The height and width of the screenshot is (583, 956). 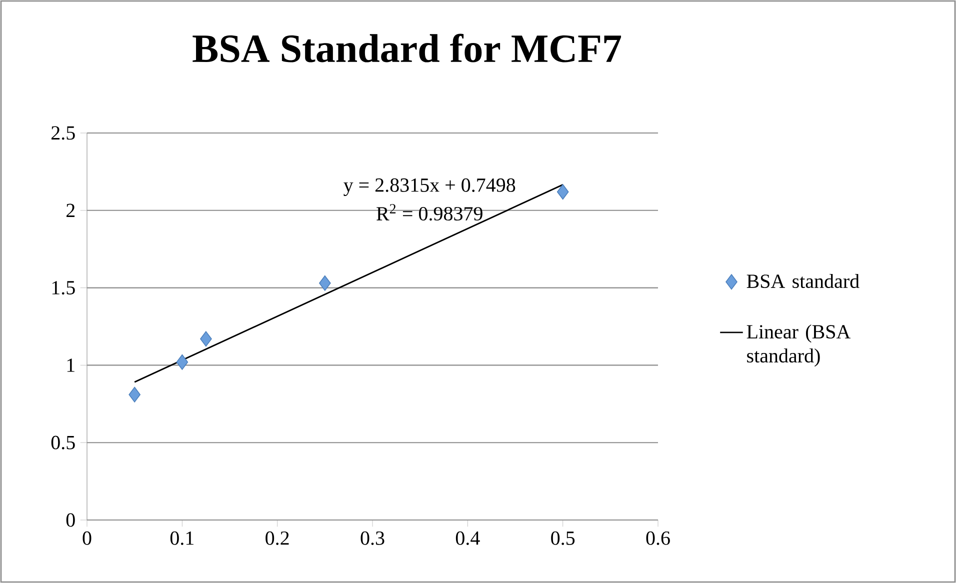 What do you see at coordinates (277, 538) in the screenshot?
I see `x-tick-label: 0.2` at bounding box center [277, 538].